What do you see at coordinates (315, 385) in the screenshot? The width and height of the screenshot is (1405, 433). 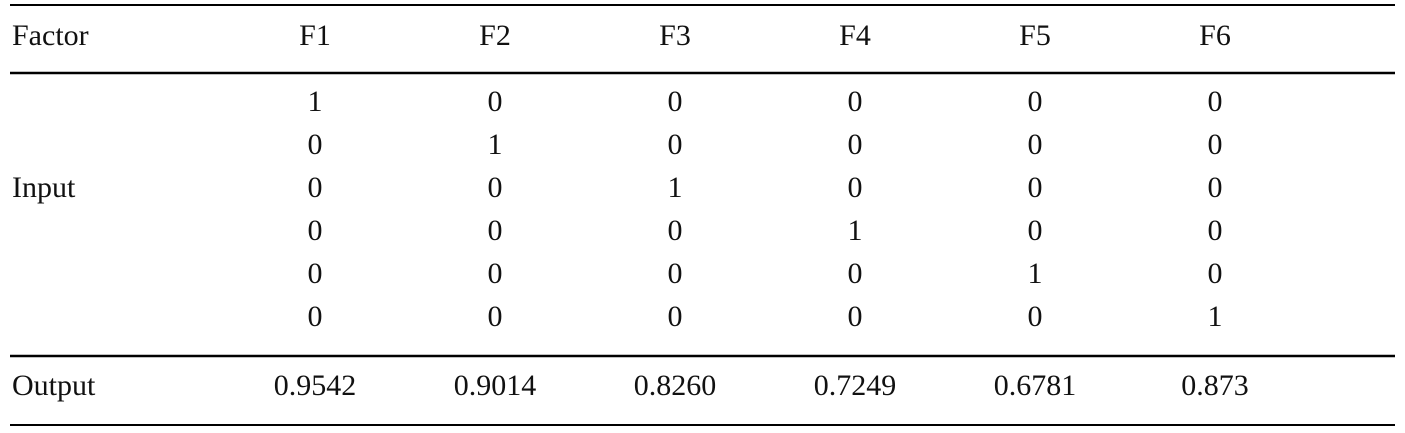 I see `cell: 0.9542` at bounding box center [315, 385].